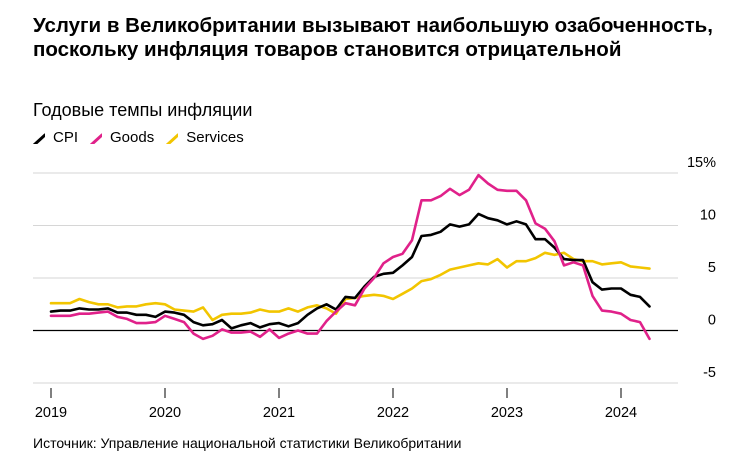 Image resolution: width=740 pixels, height=465 pixels. What do you see at coordinates (51, 413) in the screenshot?
I see `x-tick-label: 2019` at bounding box center [51, 413].